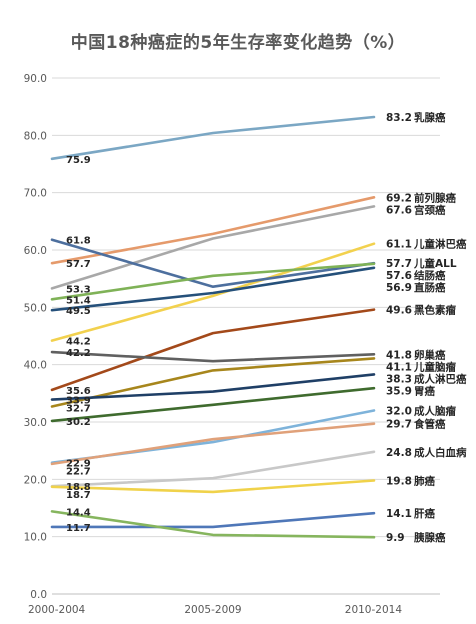 This screenshot has width=476, height=624. What do you see at coordinates (238, 43) in the screenshot?
I see `chart-title: 中国18种癌症的5年生存率变化趋势（%）` at bounding box center [238, 43].